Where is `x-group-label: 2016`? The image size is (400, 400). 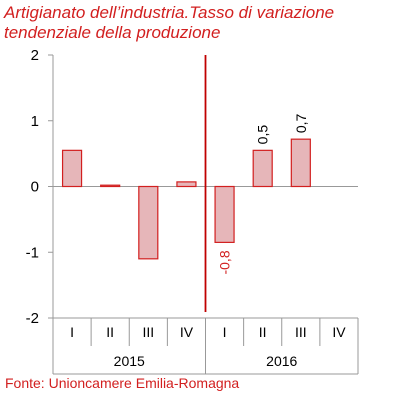 x-group-label: 2016 is located at coordinates (281, 361).